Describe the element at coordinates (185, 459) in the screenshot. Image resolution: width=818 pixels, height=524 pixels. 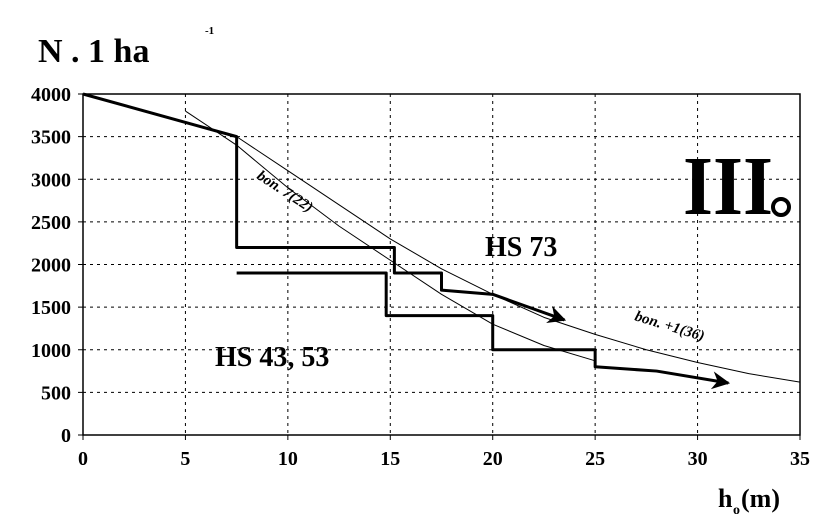
I see `x-tick-label: 5` at that location.